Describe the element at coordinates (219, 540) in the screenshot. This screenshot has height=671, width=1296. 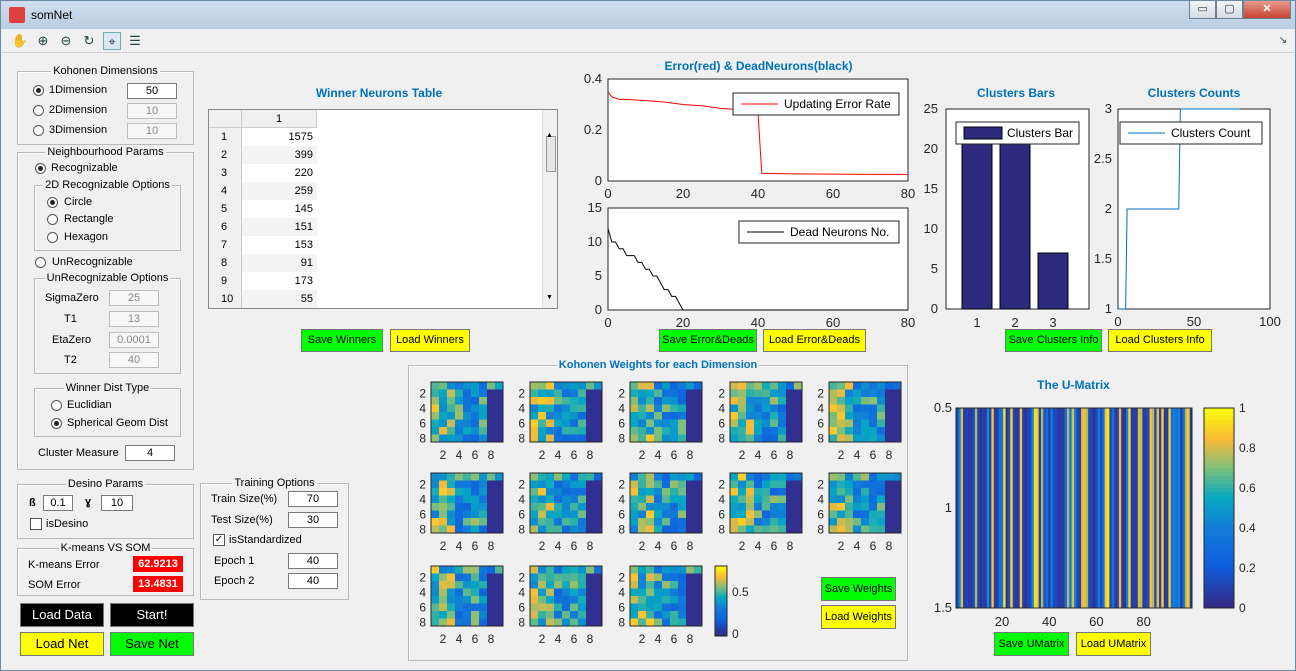
I see `isstandardized-checkbox: ✓` at that location.